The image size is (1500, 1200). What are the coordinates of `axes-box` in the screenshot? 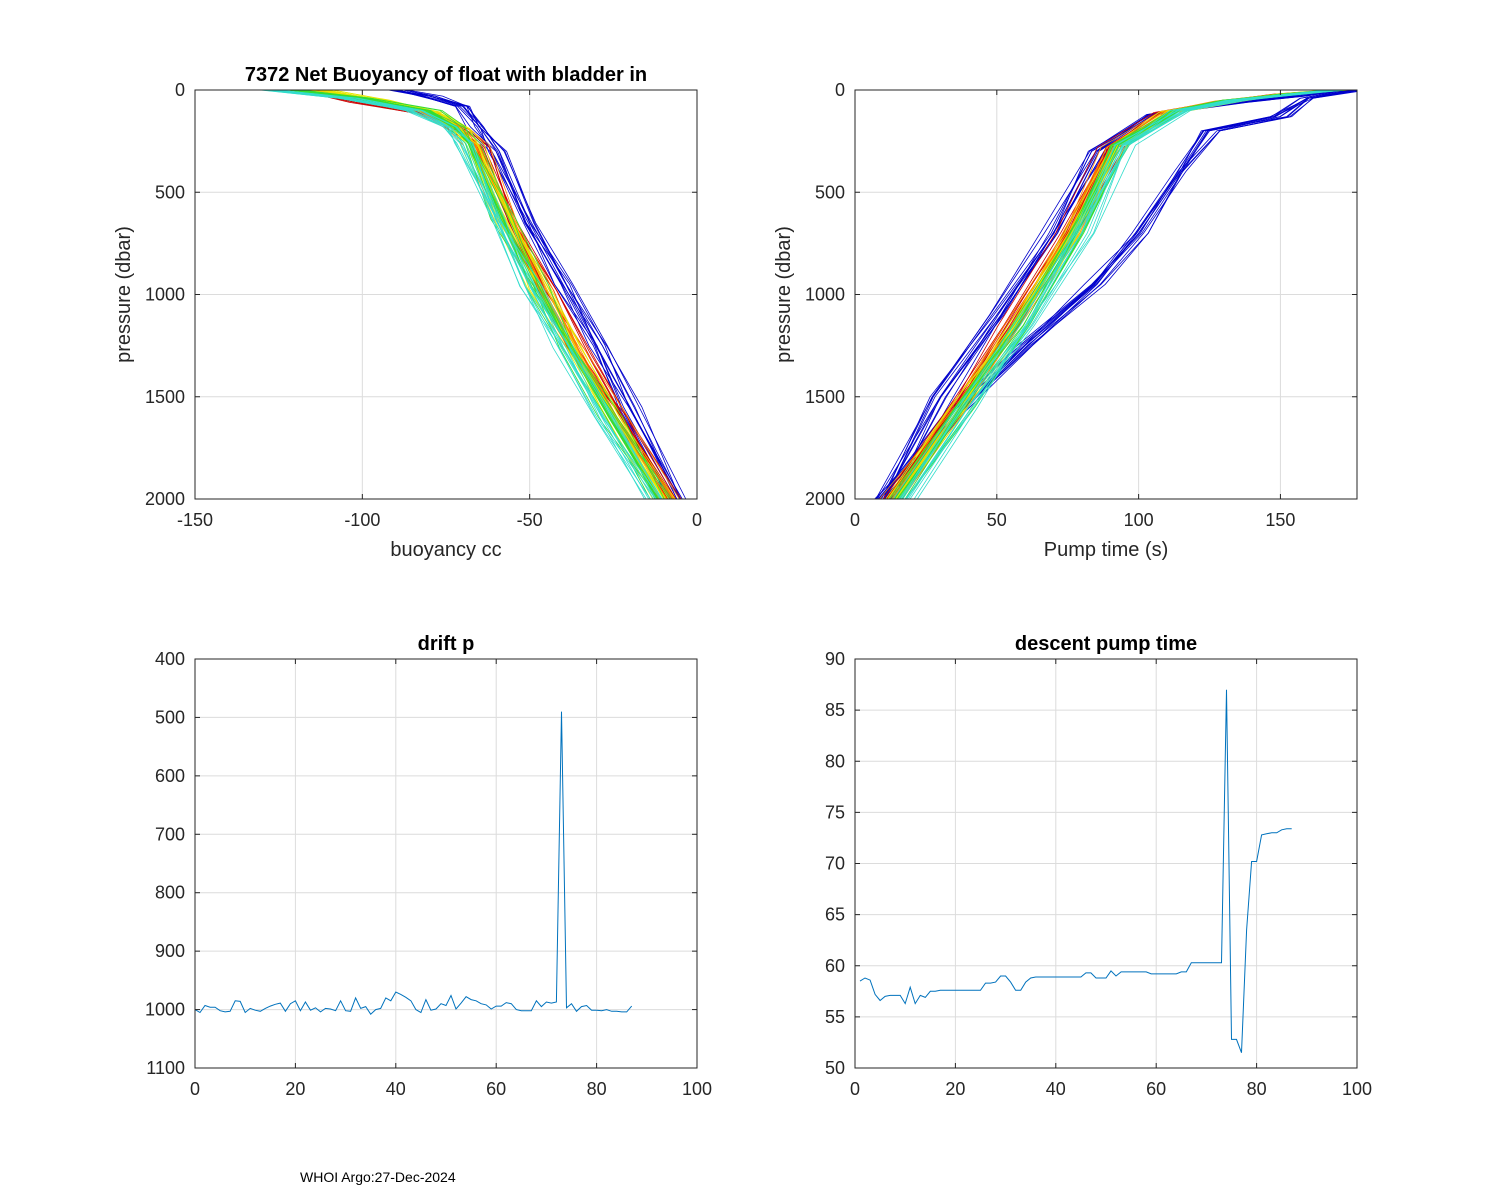 It's located at (446, 863).